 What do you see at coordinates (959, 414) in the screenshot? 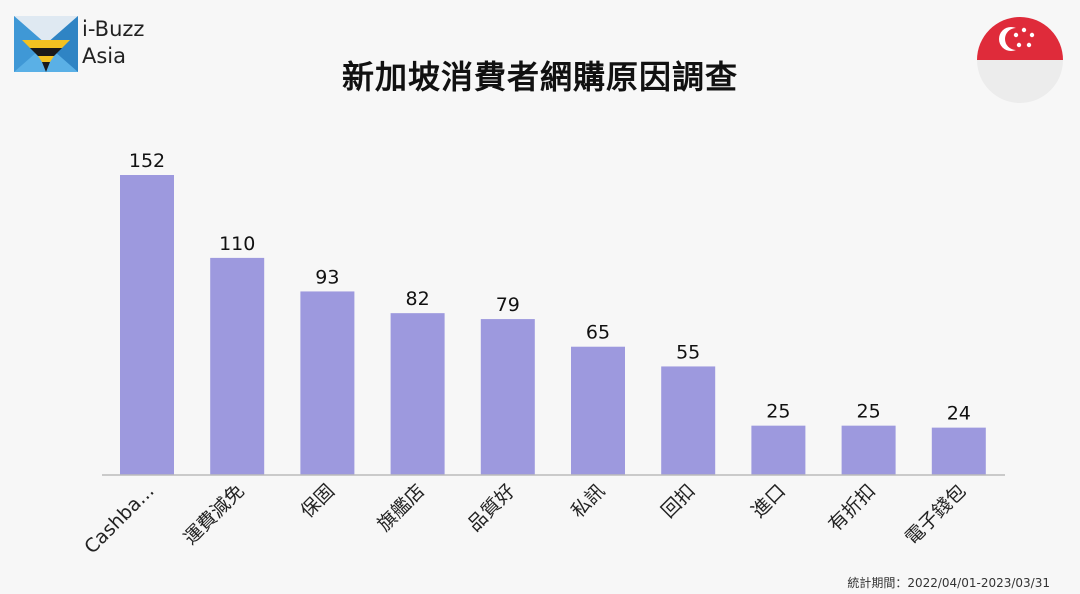
I see `bar-value-label-9: 24` at bounding box center [959, 414].